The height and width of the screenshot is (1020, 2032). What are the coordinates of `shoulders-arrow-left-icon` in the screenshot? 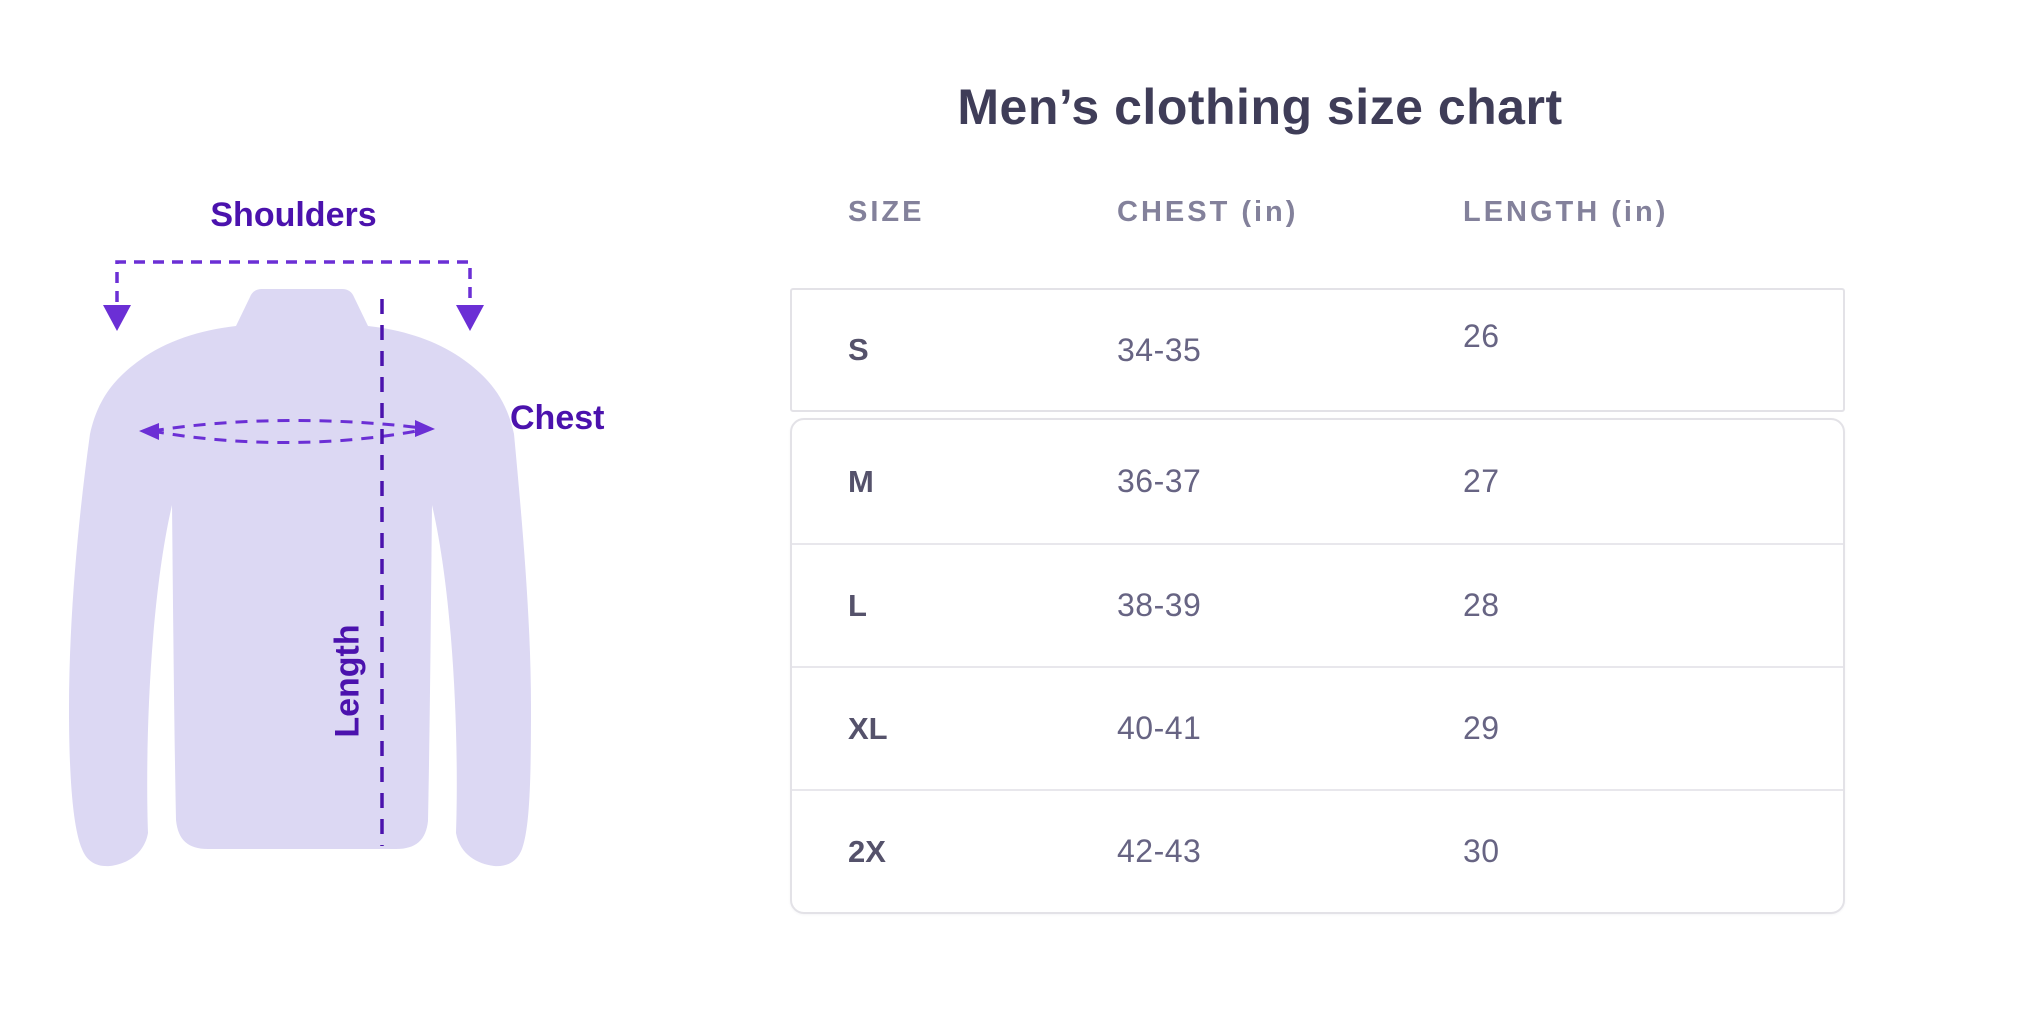 It's located at (117, 318).